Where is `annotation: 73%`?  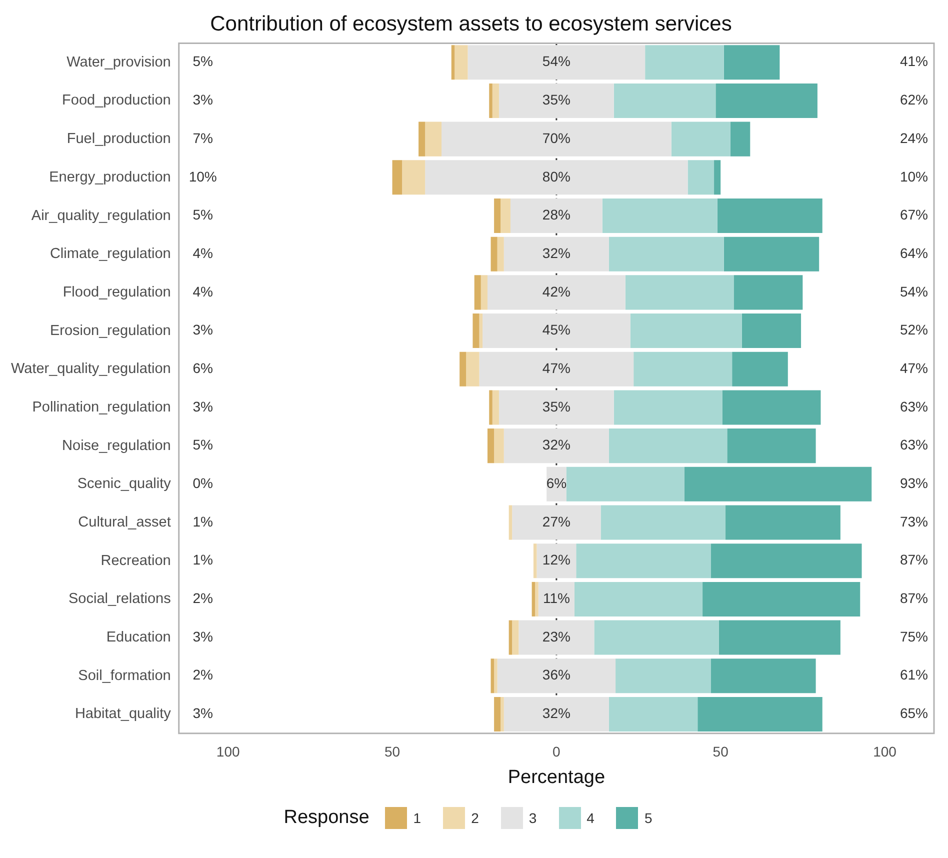
annotation: 73% is located at coordinates (914, 521).